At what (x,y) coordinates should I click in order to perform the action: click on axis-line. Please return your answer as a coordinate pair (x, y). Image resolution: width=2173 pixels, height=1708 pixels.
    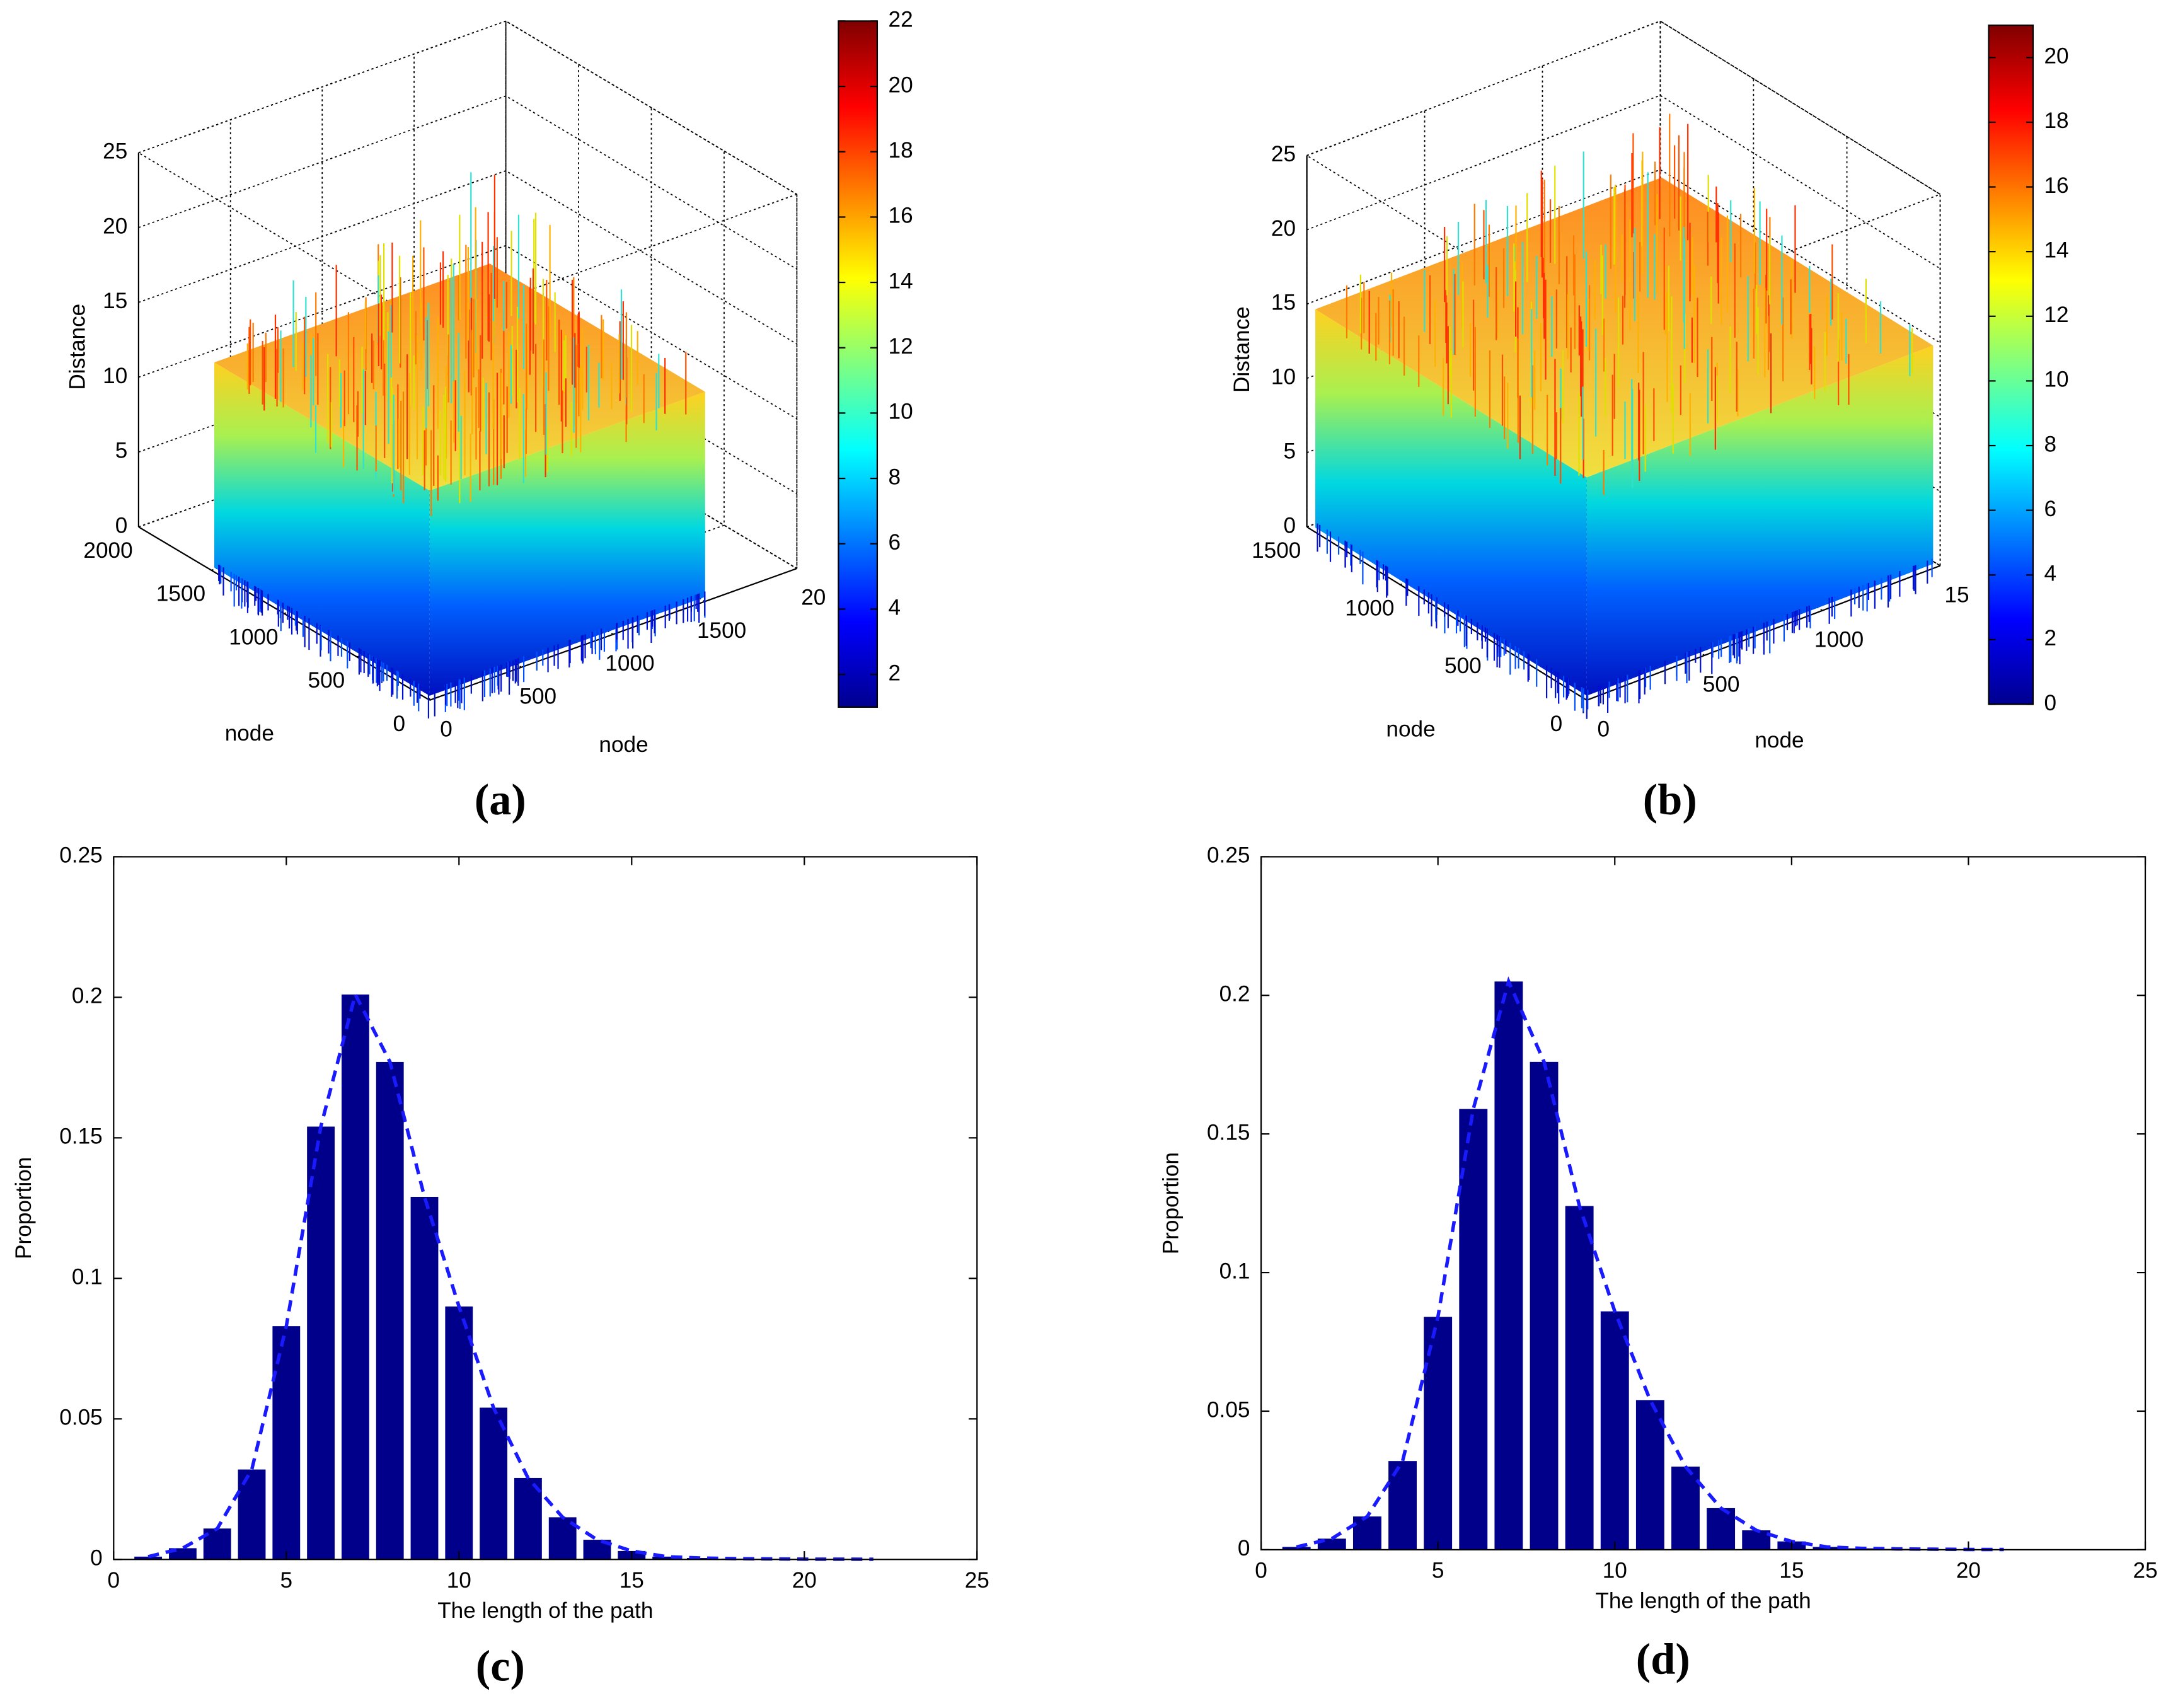
    Looking at the image, I should click on (1447, 614).